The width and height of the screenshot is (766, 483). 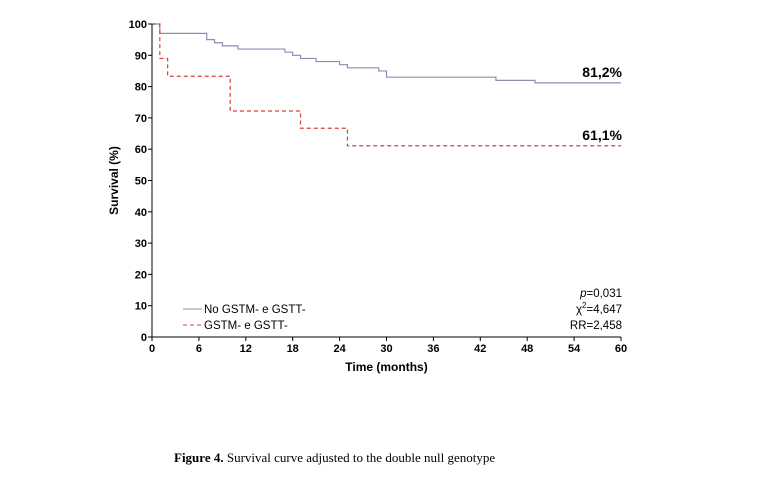 What do you see at coordinates (605, 310) in the screenshot?
I see `chi-value: =4,647` at bounding box center [605, 310].